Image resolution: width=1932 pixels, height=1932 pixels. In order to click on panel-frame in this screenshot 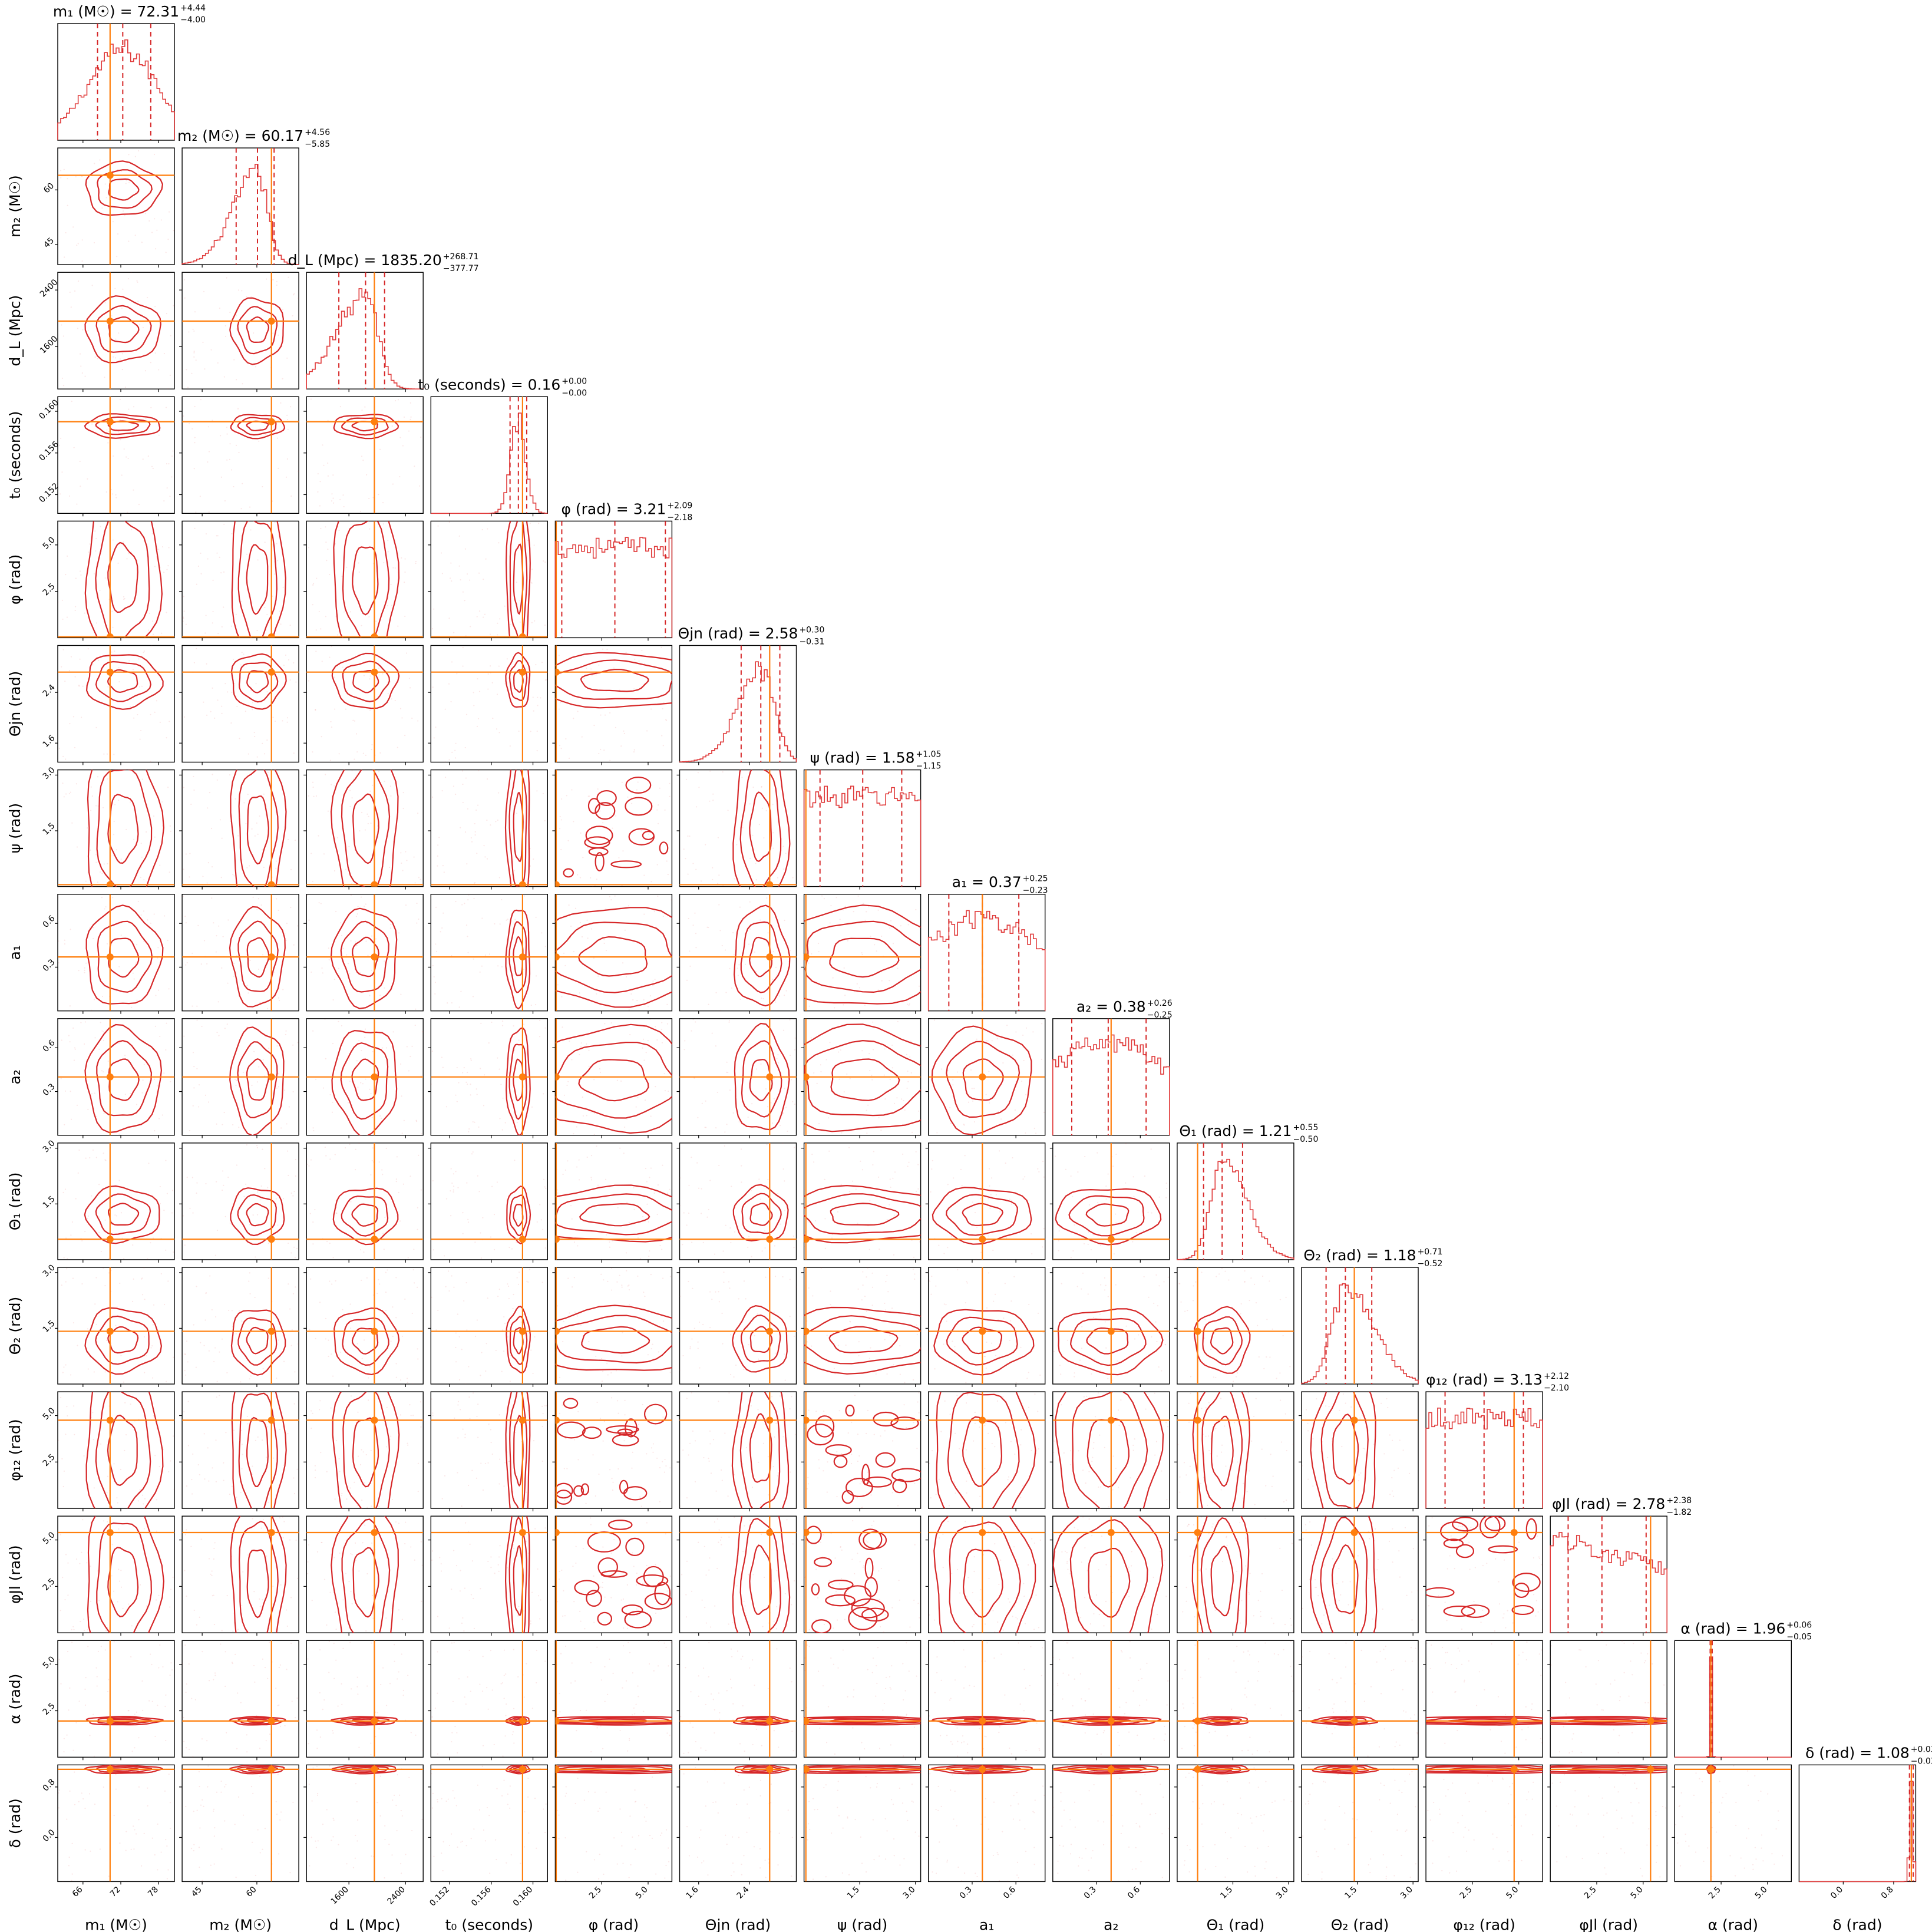, I will do `click(489, 828)`.